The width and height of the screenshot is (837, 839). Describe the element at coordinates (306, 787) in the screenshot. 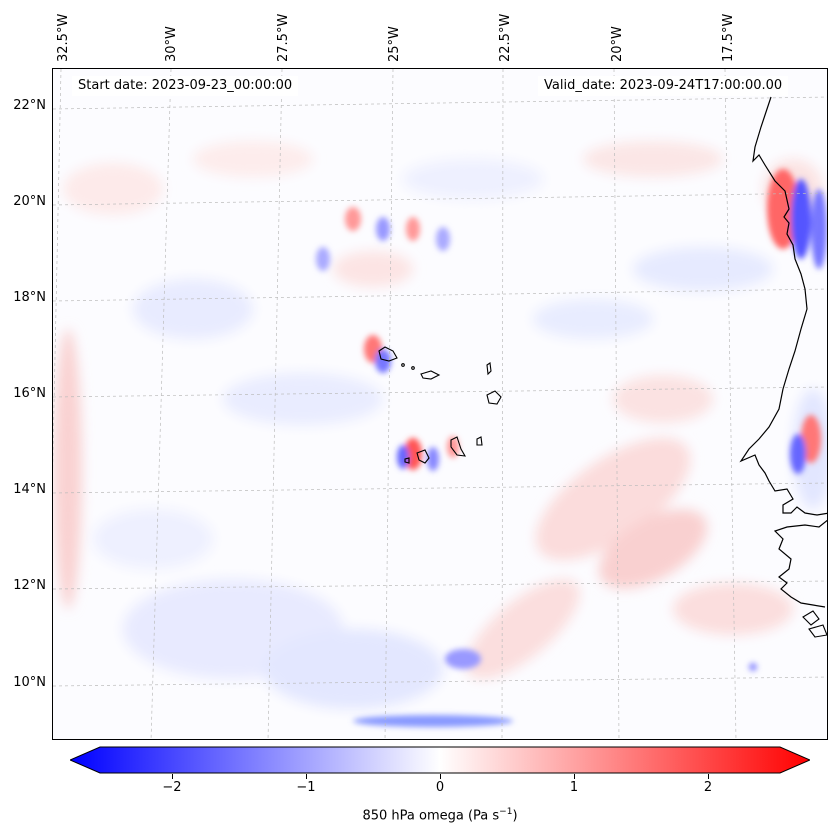

I see `colorbar-tick-label: −1` at that location.